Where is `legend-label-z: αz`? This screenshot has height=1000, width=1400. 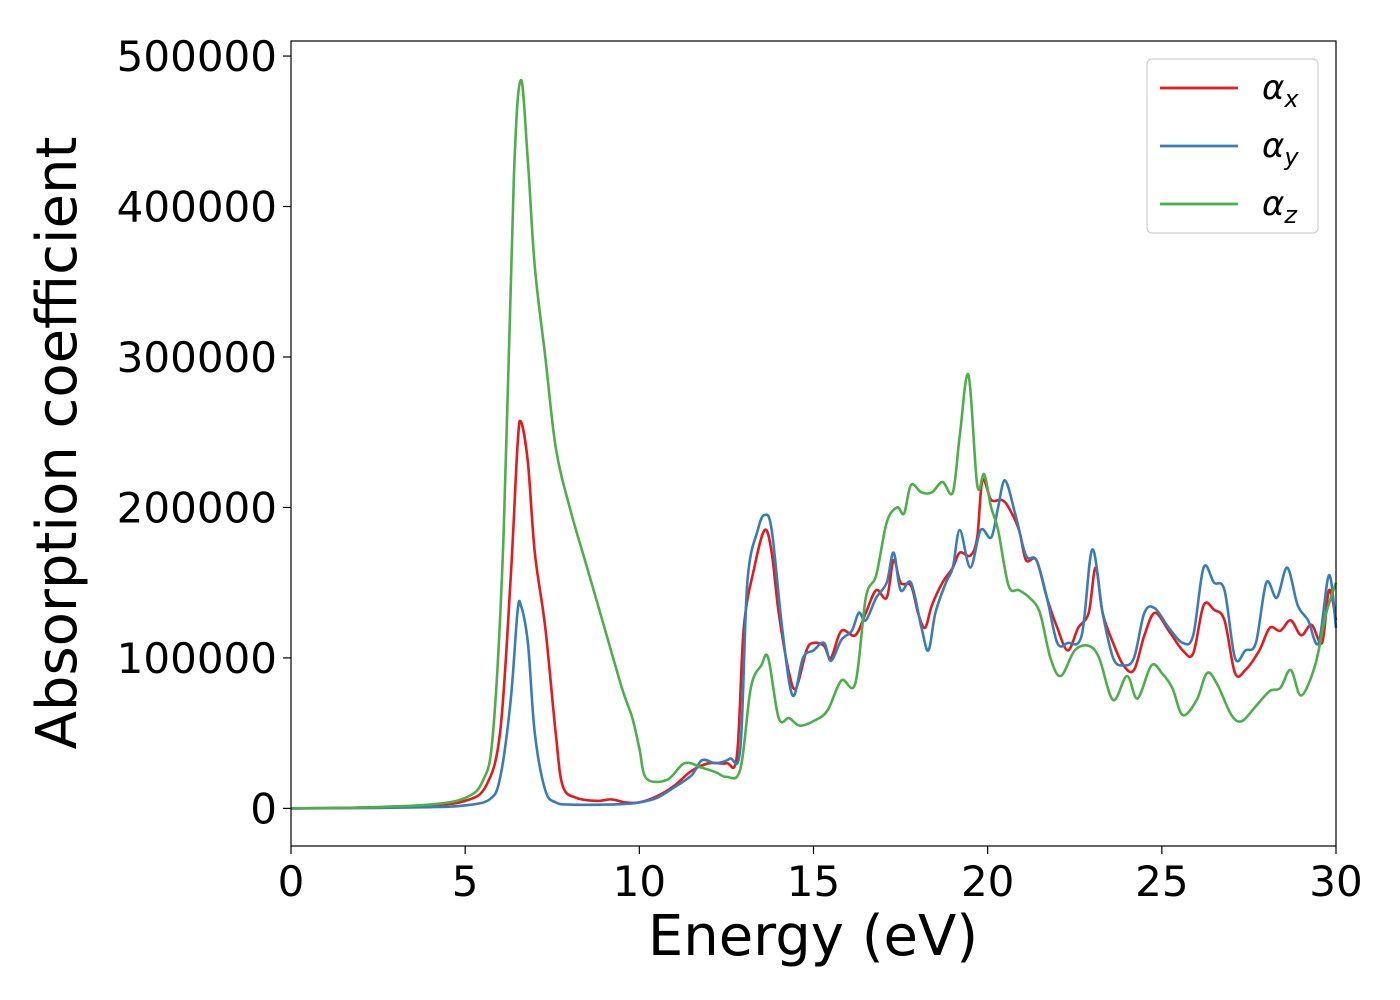
legend-label-z: αz is located at coordinates (1280, 206).